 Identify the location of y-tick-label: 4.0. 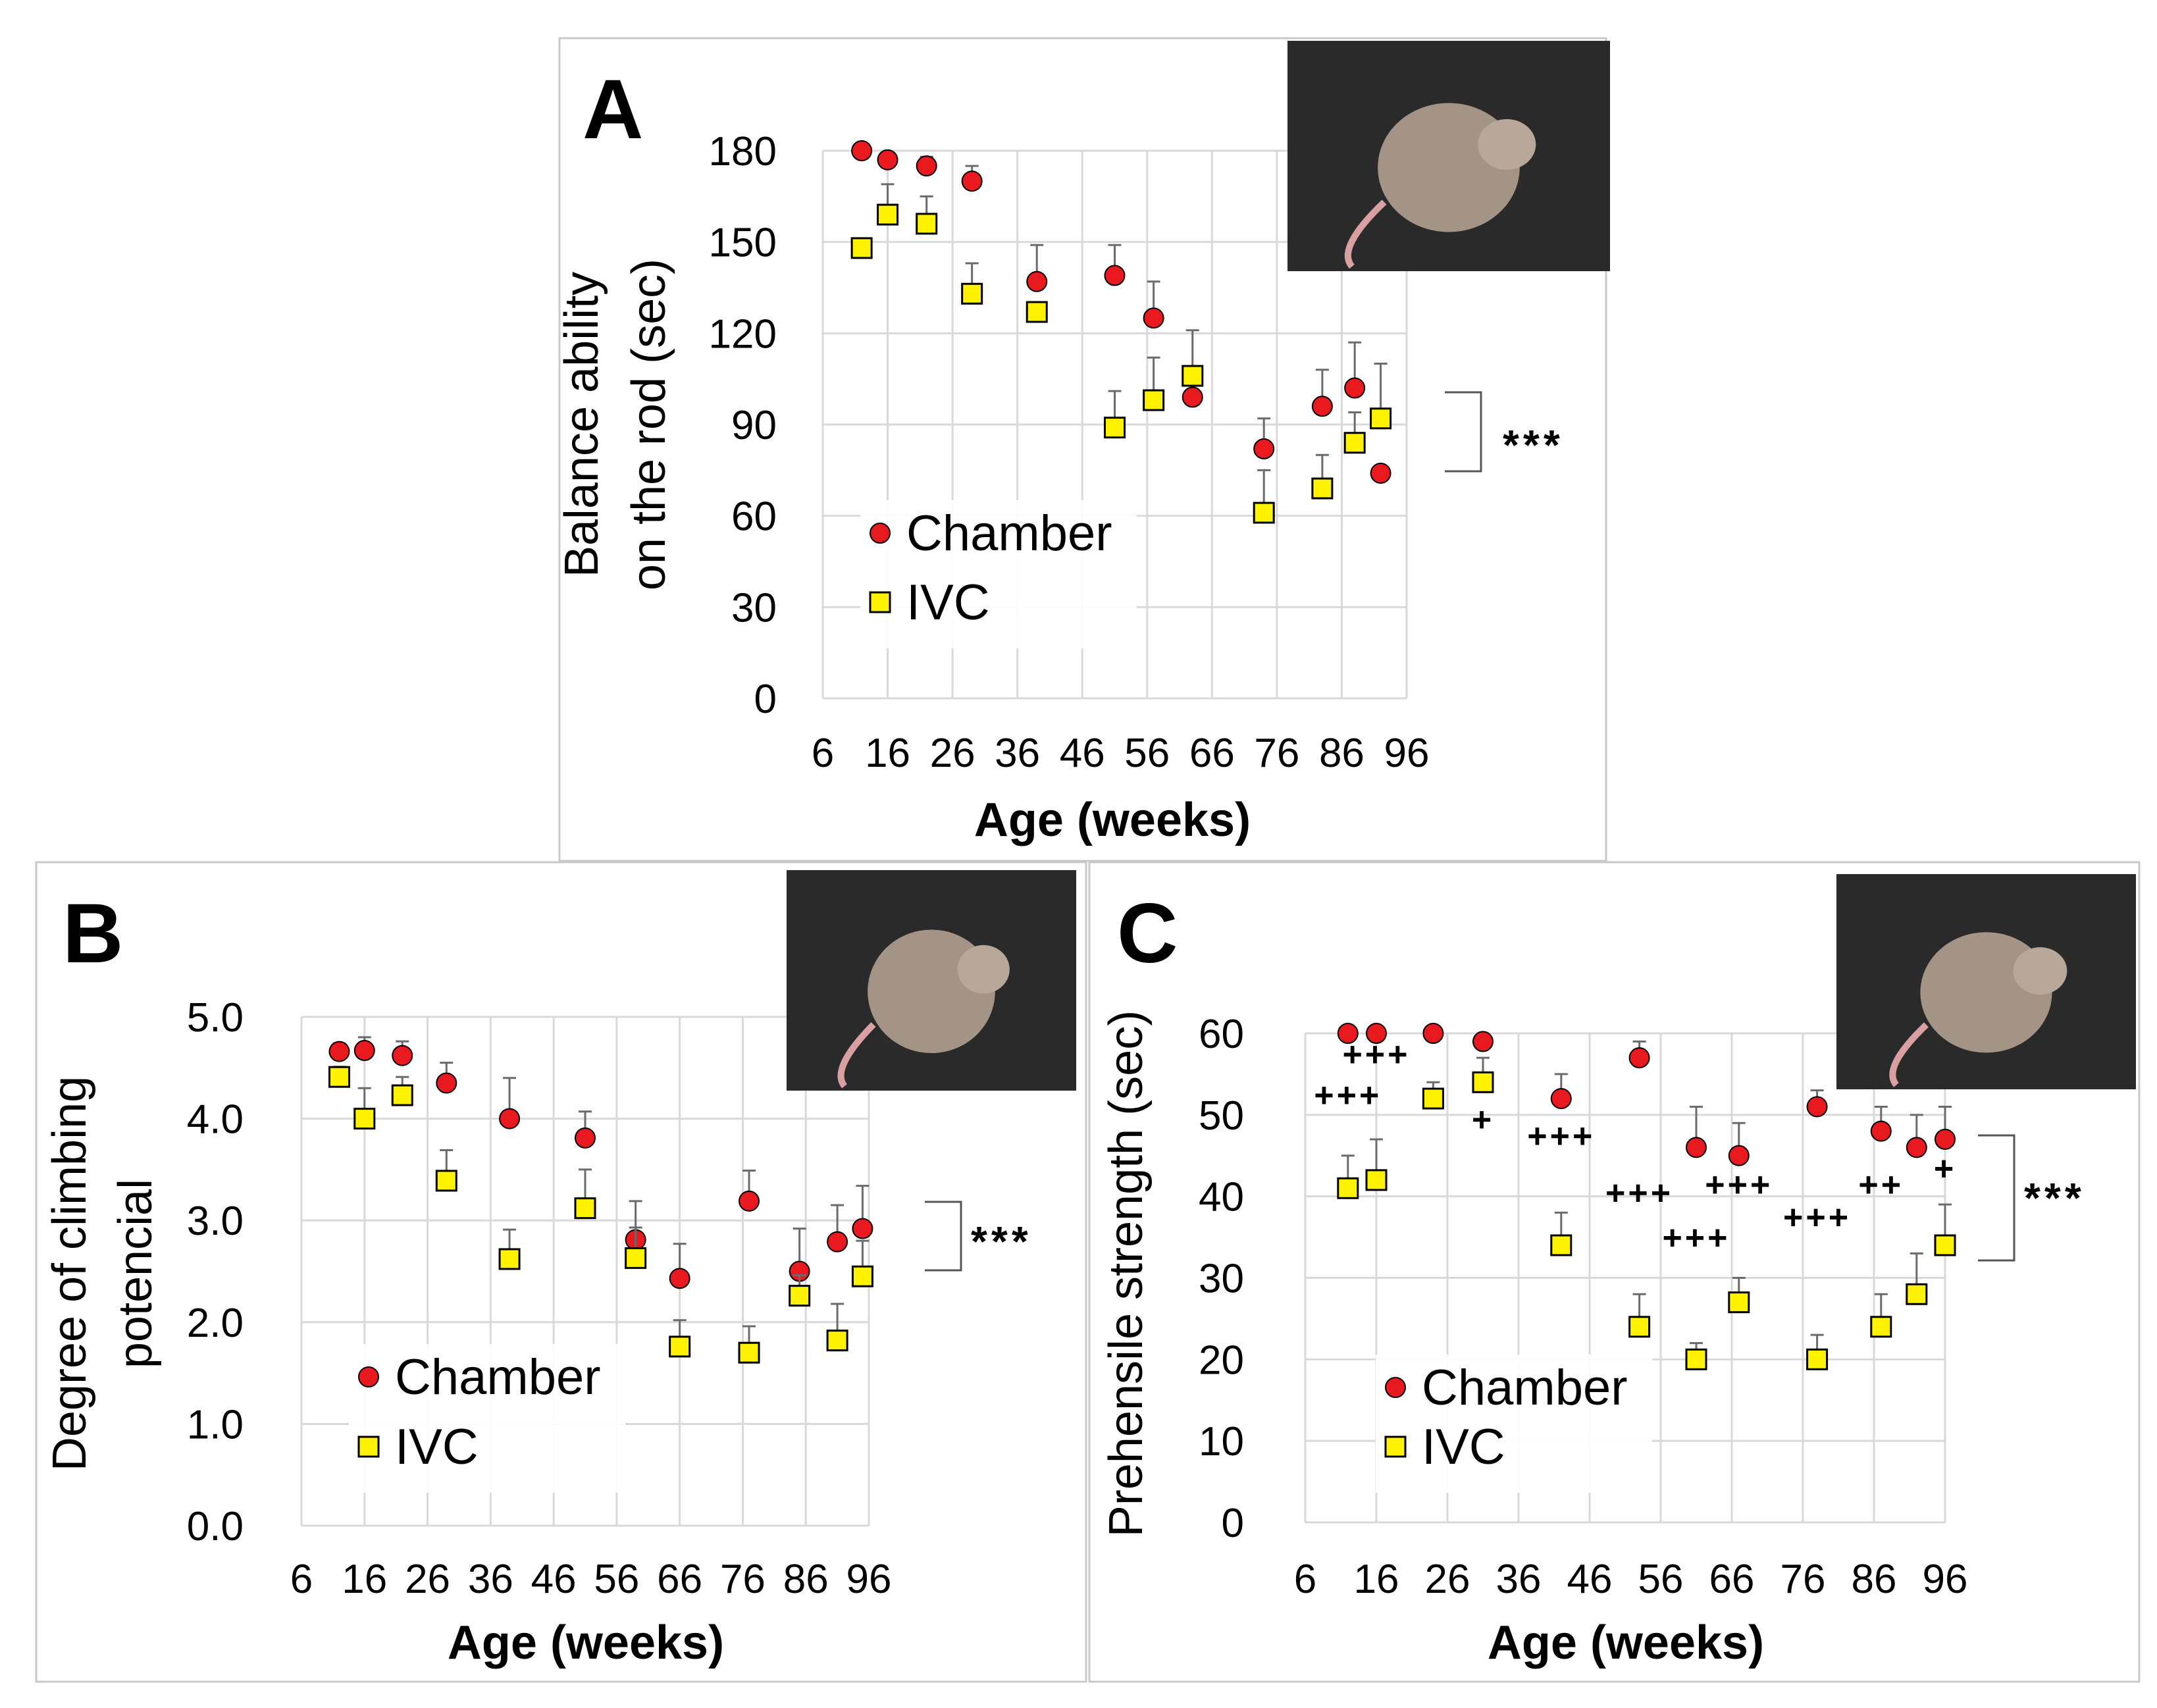
(215, 1120).